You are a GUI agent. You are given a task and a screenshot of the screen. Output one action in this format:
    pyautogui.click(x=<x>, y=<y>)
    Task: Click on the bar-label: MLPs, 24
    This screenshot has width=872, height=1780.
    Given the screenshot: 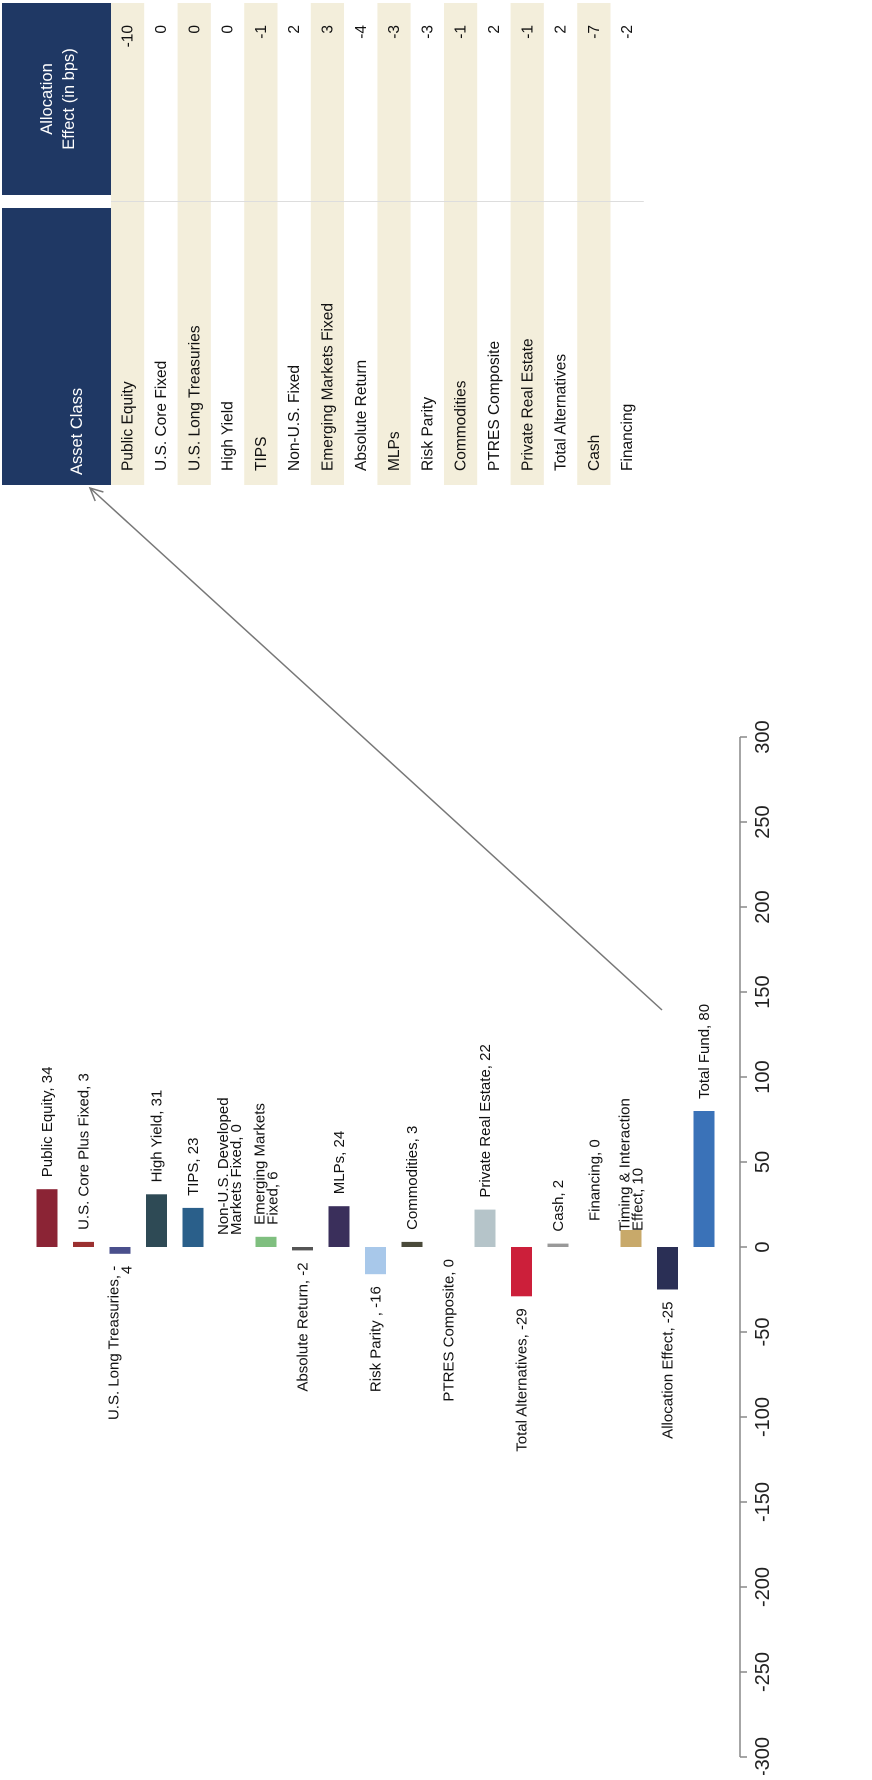 What is the action you would take?
    pyautogui.click(x=339, y=1162)
    